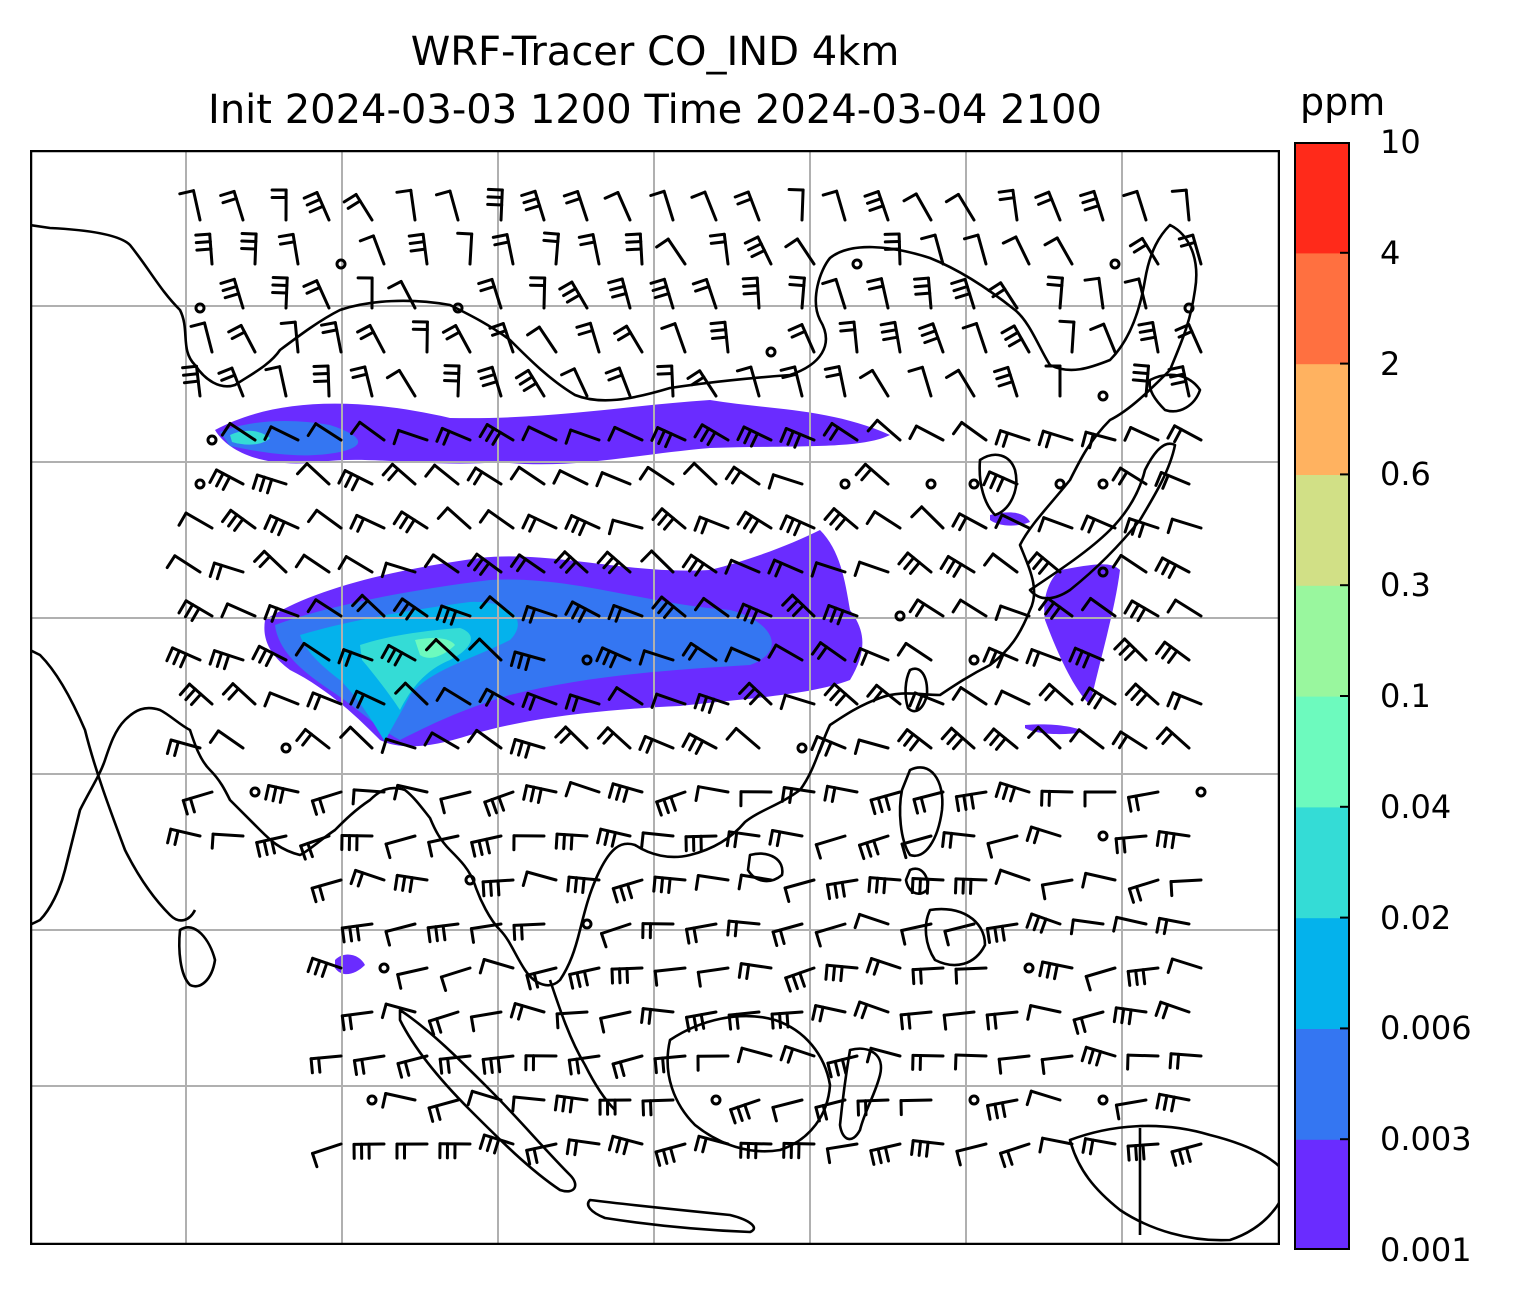  Describe the element at coordinates (1175, 393) in the screenshot. I see `coastline-japan-hokkaido` at that location.